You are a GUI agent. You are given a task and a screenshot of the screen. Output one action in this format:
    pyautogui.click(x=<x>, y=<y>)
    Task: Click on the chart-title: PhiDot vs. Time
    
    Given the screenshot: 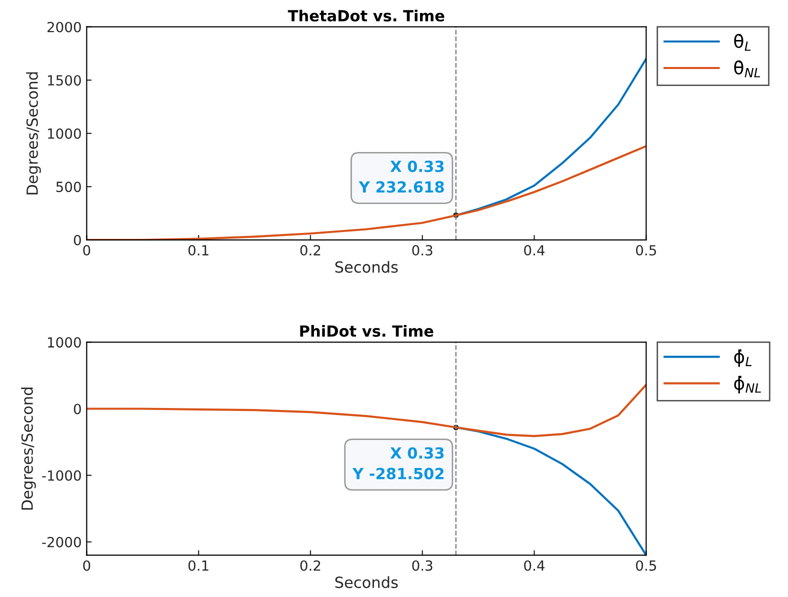 What is the action you would take?
    pyautogui.click(x=367, y=331)
    